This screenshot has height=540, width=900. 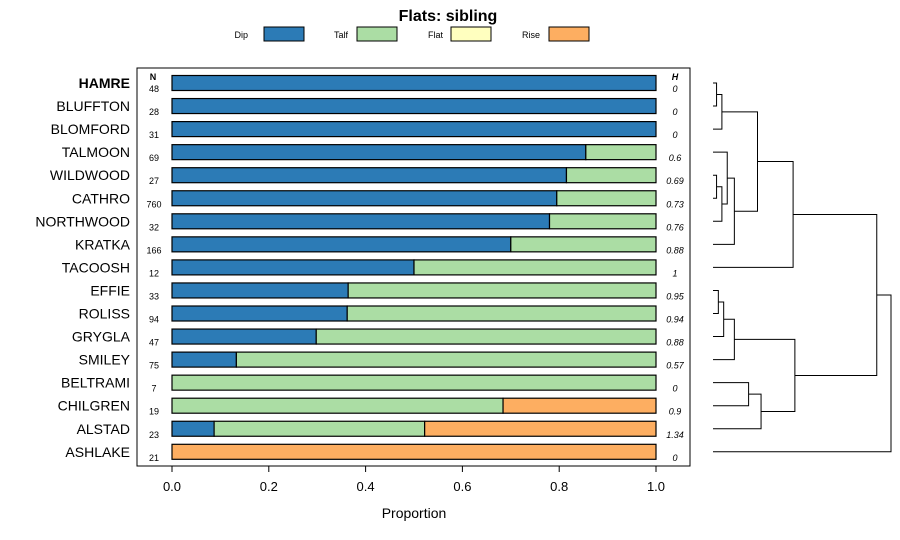 I want to click on n-value-blomford: 31, so click(x=154, y=135).